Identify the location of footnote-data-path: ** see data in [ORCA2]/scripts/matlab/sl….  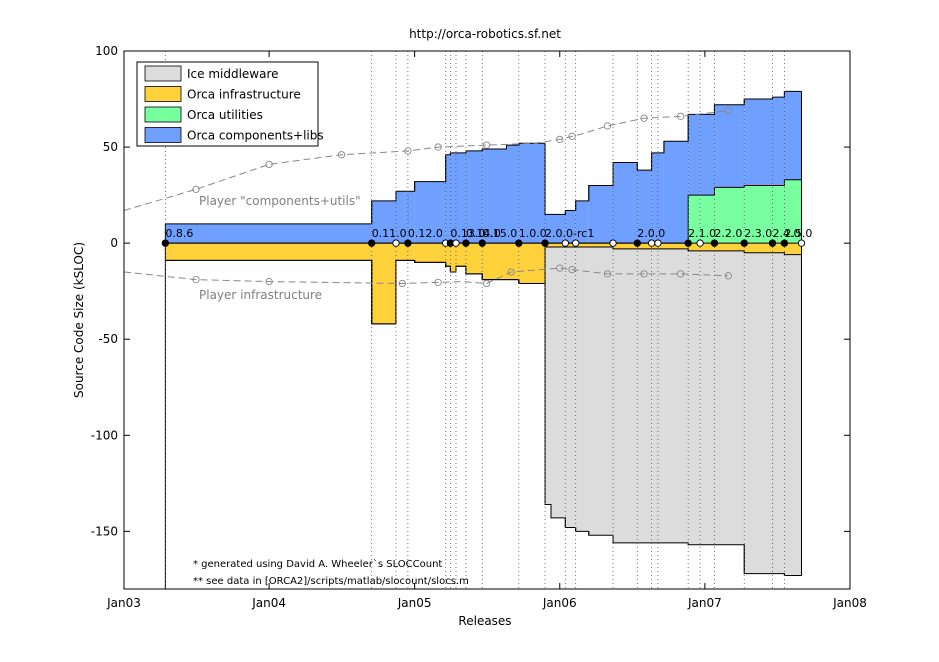
(331, 581).